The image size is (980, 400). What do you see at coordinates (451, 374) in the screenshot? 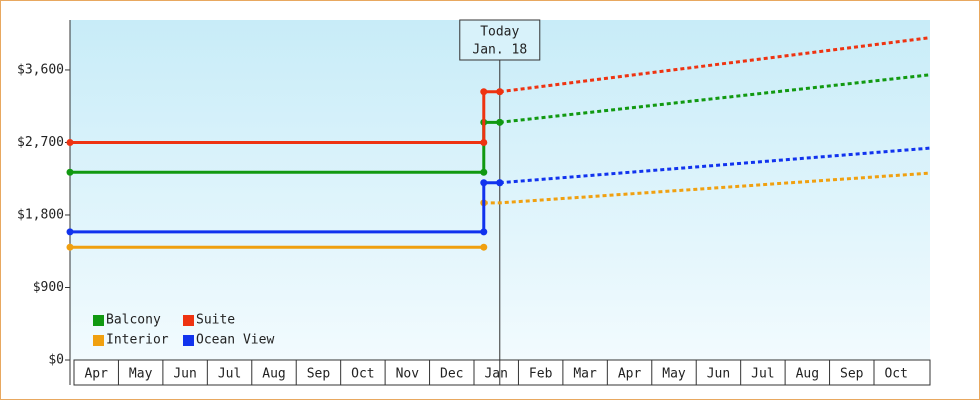
I see `x-tick-label: Dec` at bounding box center [451, 374].